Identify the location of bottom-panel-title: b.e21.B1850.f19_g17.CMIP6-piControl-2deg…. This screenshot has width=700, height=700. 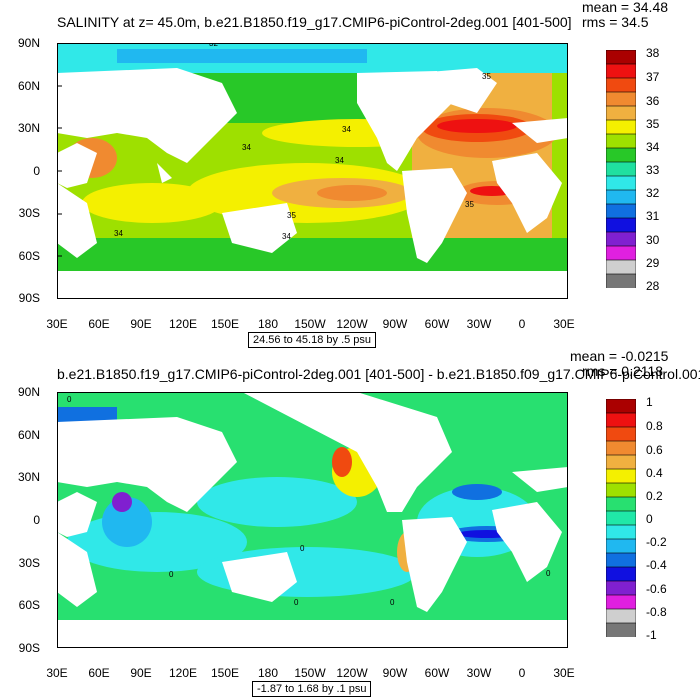
(378, 374).